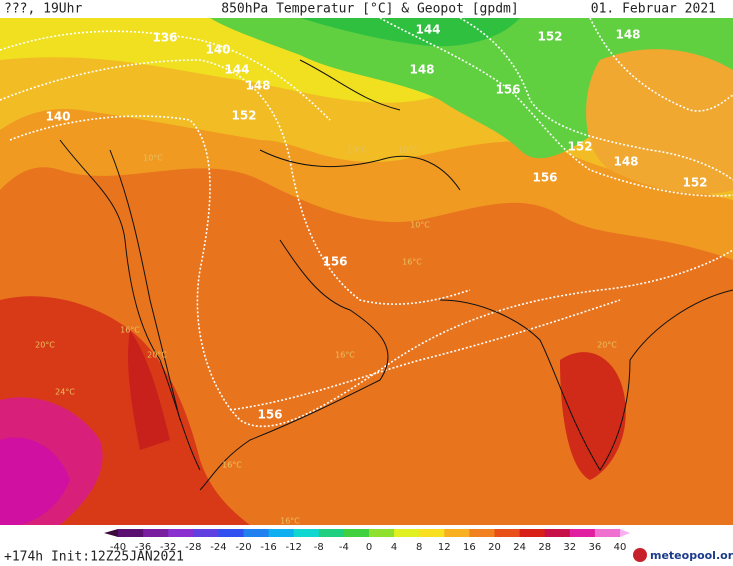 Image resolution: width=733 pixels, height=566 pixels. Describe the element at coordinates (164, 38) in the screenshot. I see `contour-label: 136` at that location.